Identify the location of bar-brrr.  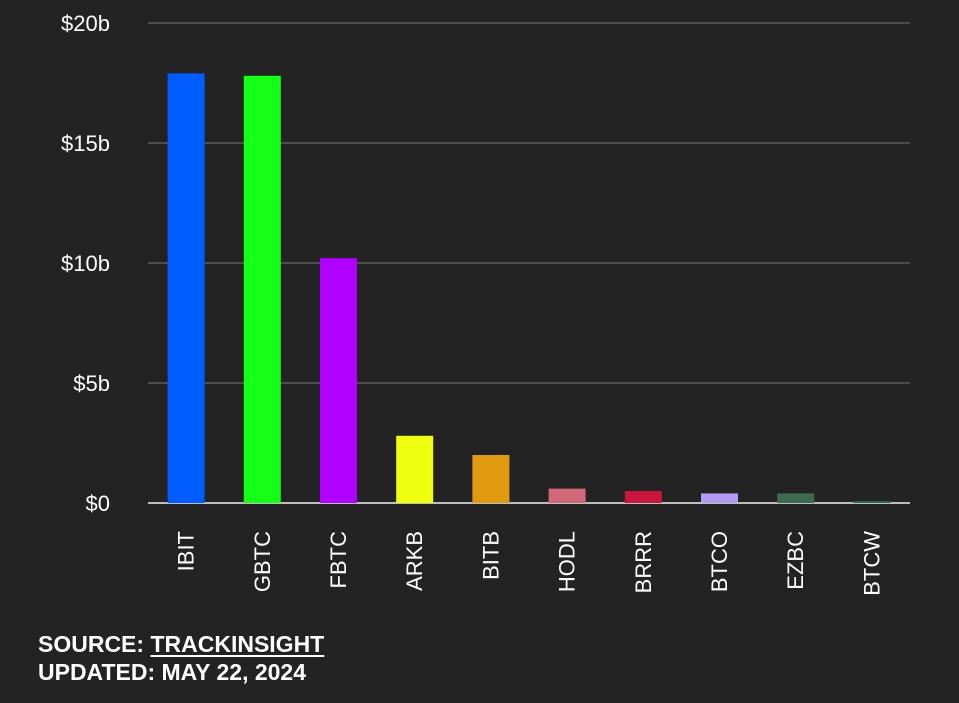
(643, 497).